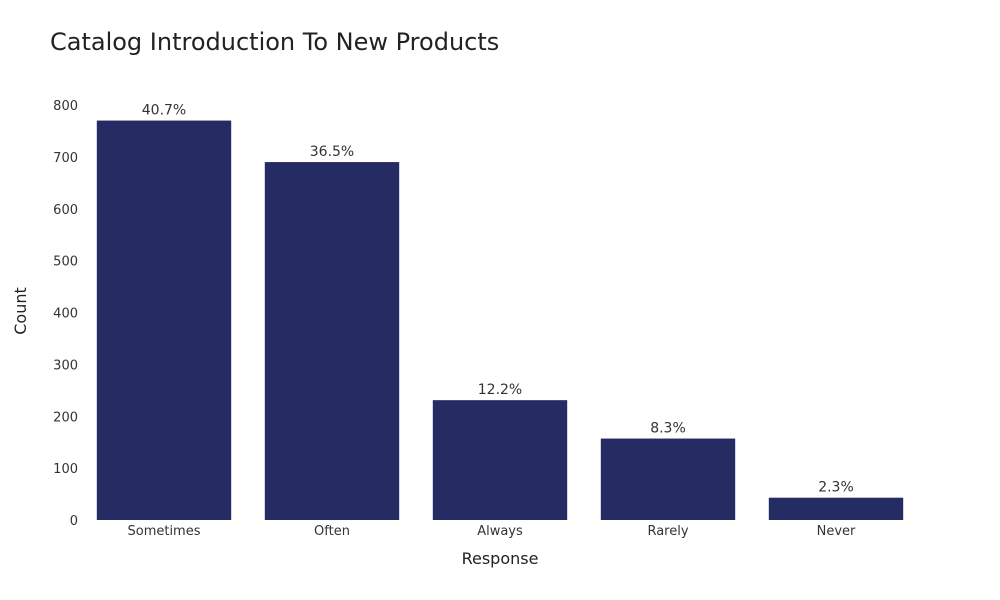  Describe the element at coordinates (65, 158) in the screenshot. I see `y-tick-label: 700` at that location.